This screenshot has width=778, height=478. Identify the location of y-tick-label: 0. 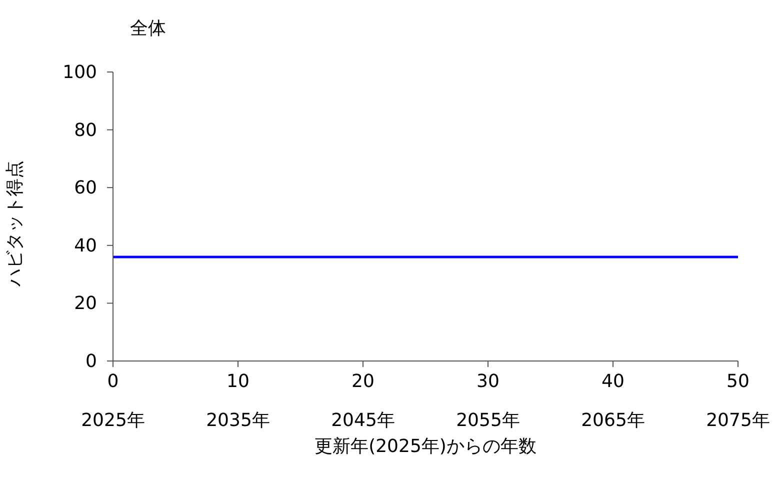
(91, 361).